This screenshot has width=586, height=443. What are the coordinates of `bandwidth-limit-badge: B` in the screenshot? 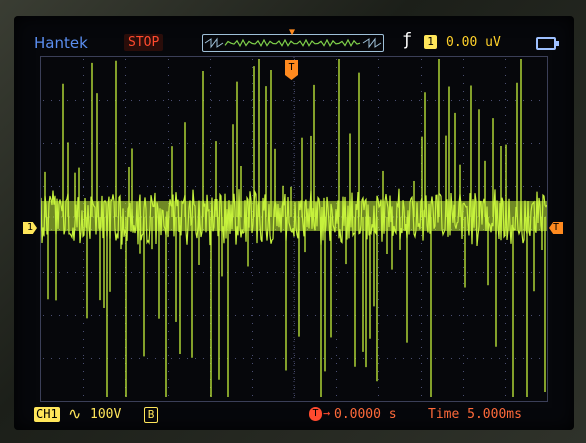 It's located at (151, 415).